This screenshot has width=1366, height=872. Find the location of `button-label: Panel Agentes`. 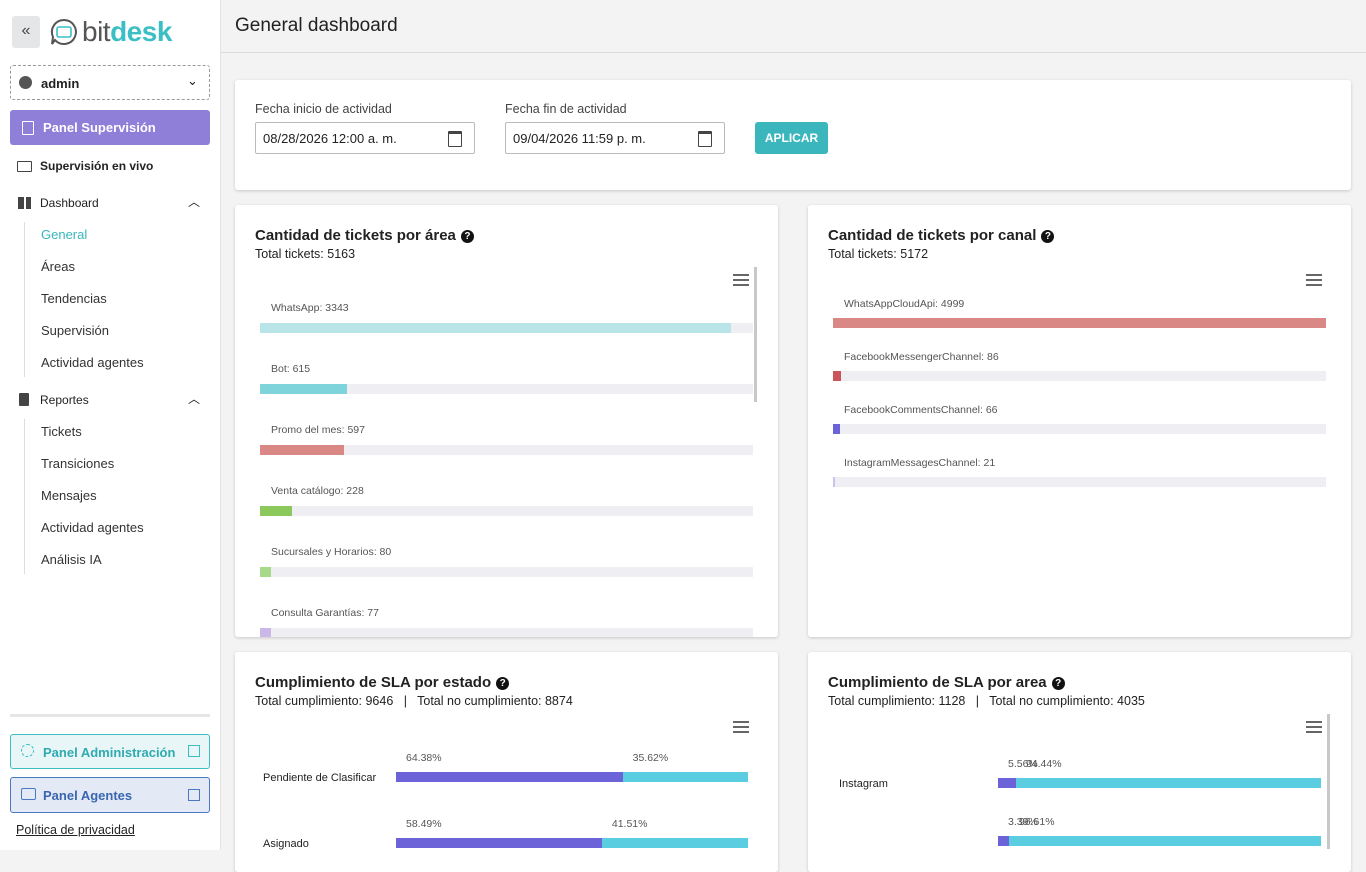

button-label: Panel Agentes is located at coordinates (88, 795).